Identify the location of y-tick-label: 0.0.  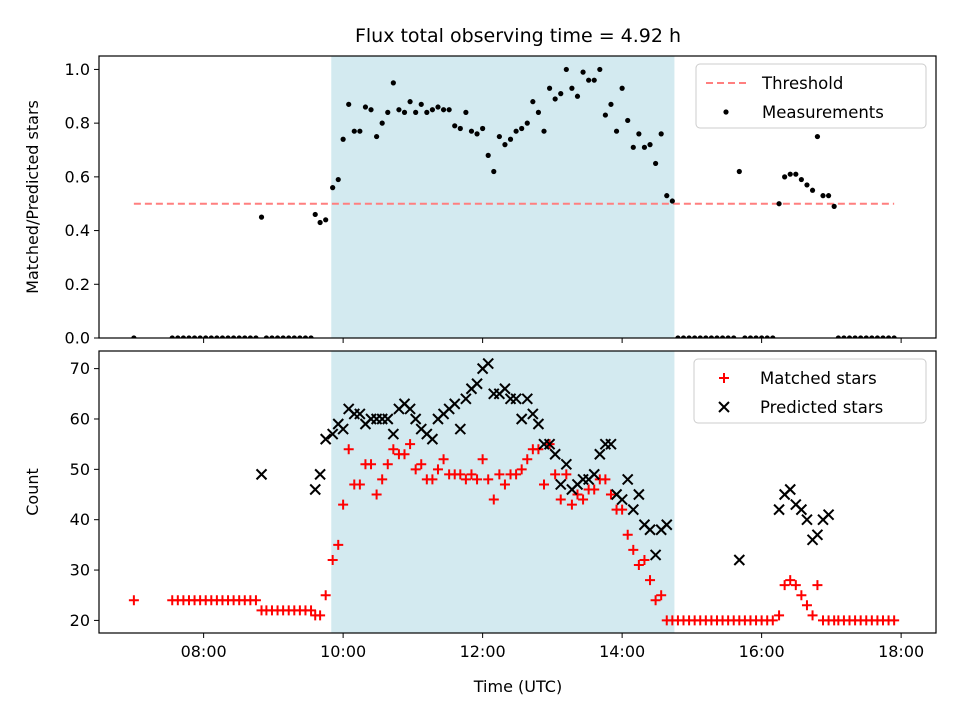
(77, 338).